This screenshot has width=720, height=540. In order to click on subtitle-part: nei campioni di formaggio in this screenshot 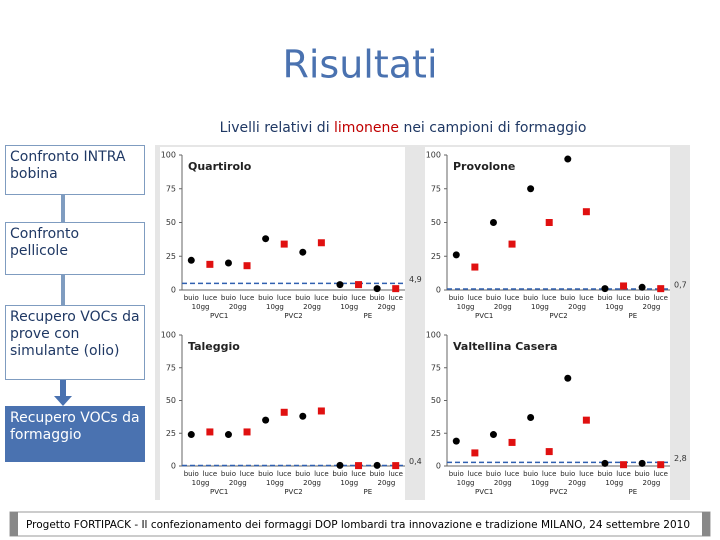, I will do `click(492, 128)`.